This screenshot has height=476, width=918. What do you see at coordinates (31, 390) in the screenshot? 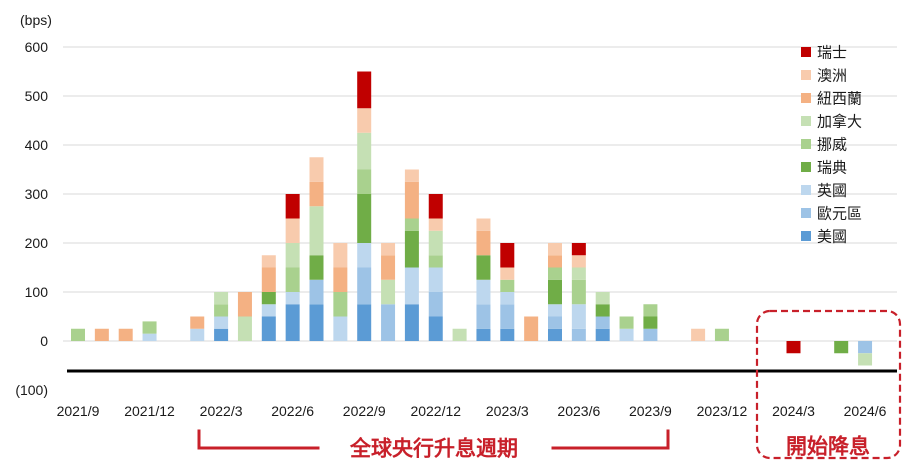
I see `y-tick-label: (100)` at bounding box center [31, 390].